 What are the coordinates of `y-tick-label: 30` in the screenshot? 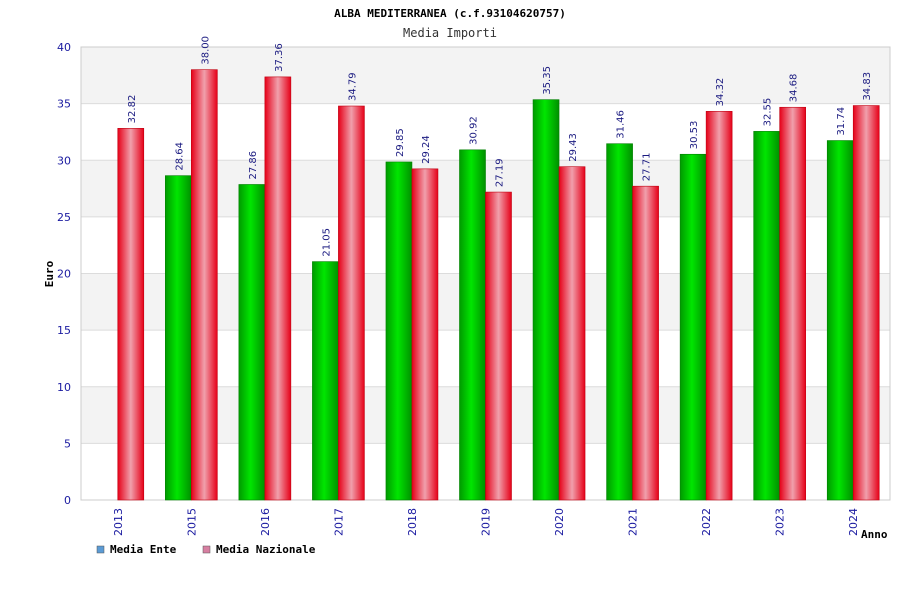 It's located at (64, 160).